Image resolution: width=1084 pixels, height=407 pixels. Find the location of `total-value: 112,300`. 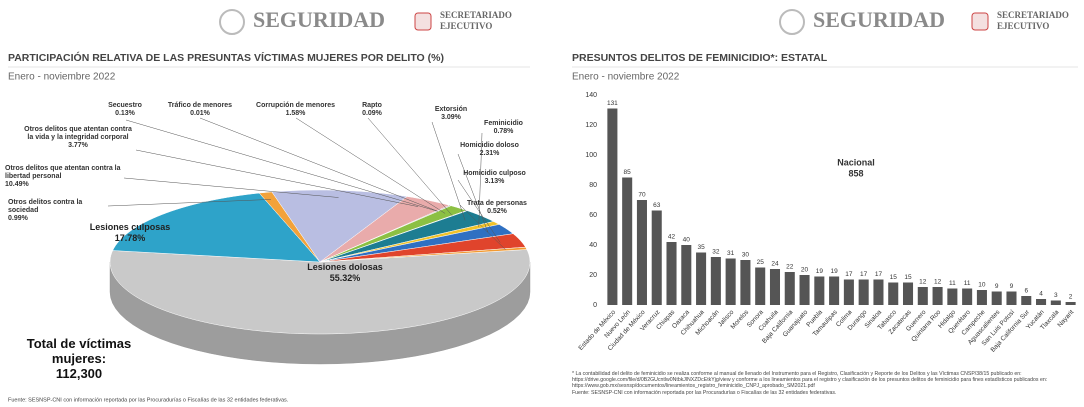

total-value: 112,300 is located at coordinates (79, 373).